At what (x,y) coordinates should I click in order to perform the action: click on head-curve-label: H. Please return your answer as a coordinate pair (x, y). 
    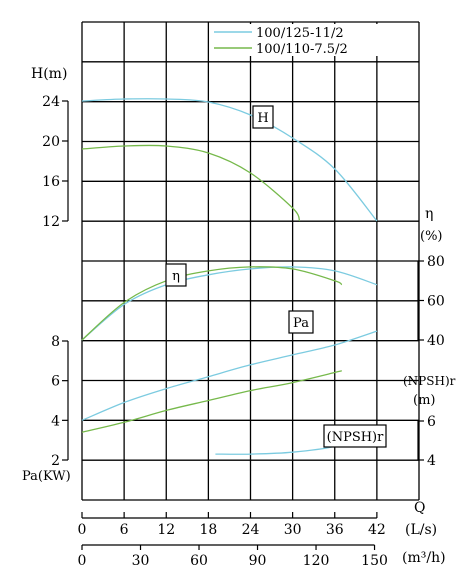
    Looking at the image, I should click on (262, 118).